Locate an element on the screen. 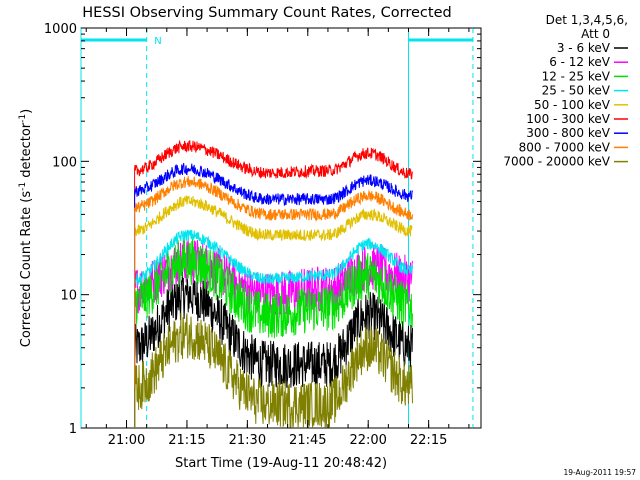 This screenshot has height=480, width=640. y-tick-label: 100 is located at coordinates (64, 162).